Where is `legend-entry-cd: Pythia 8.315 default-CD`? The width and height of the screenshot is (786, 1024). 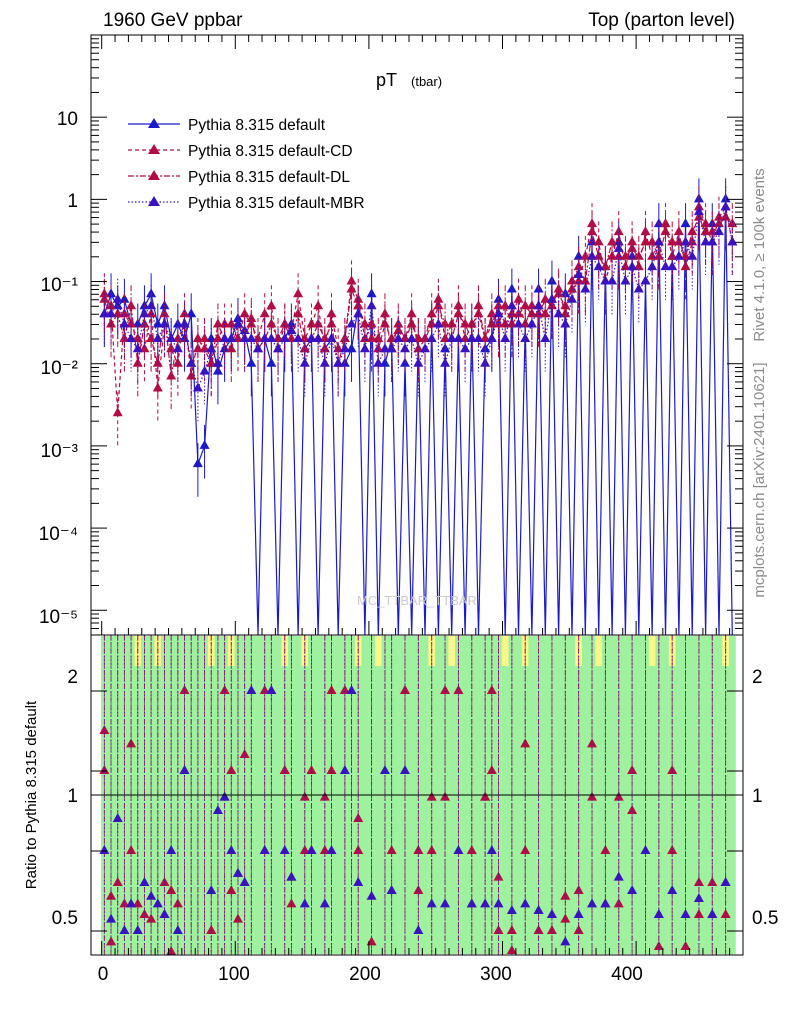 legend-entry-cd: Pythia 8.315 default-CD is located at coordinates (240, 151).